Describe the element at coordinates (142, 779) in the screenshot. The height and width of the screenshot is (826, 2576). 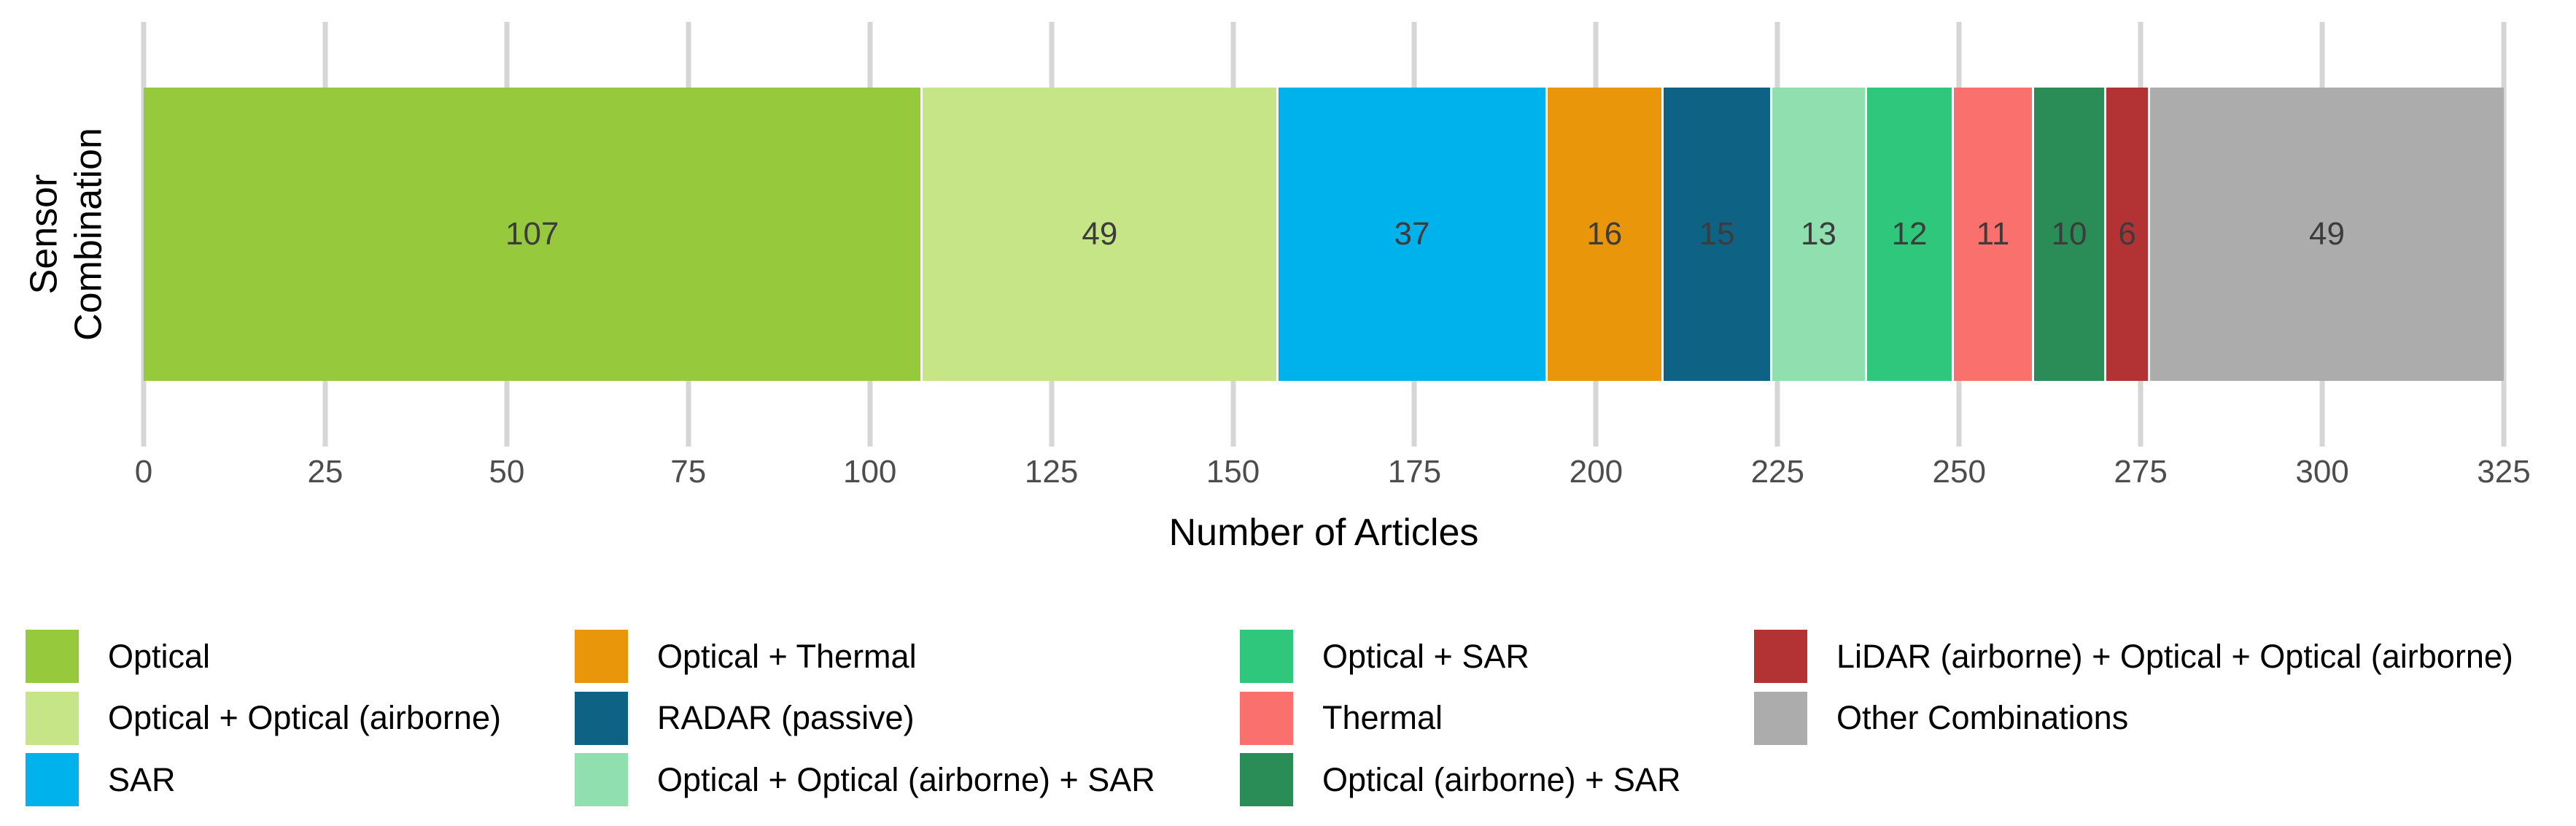
I see `legend-label: SAR` at that location.